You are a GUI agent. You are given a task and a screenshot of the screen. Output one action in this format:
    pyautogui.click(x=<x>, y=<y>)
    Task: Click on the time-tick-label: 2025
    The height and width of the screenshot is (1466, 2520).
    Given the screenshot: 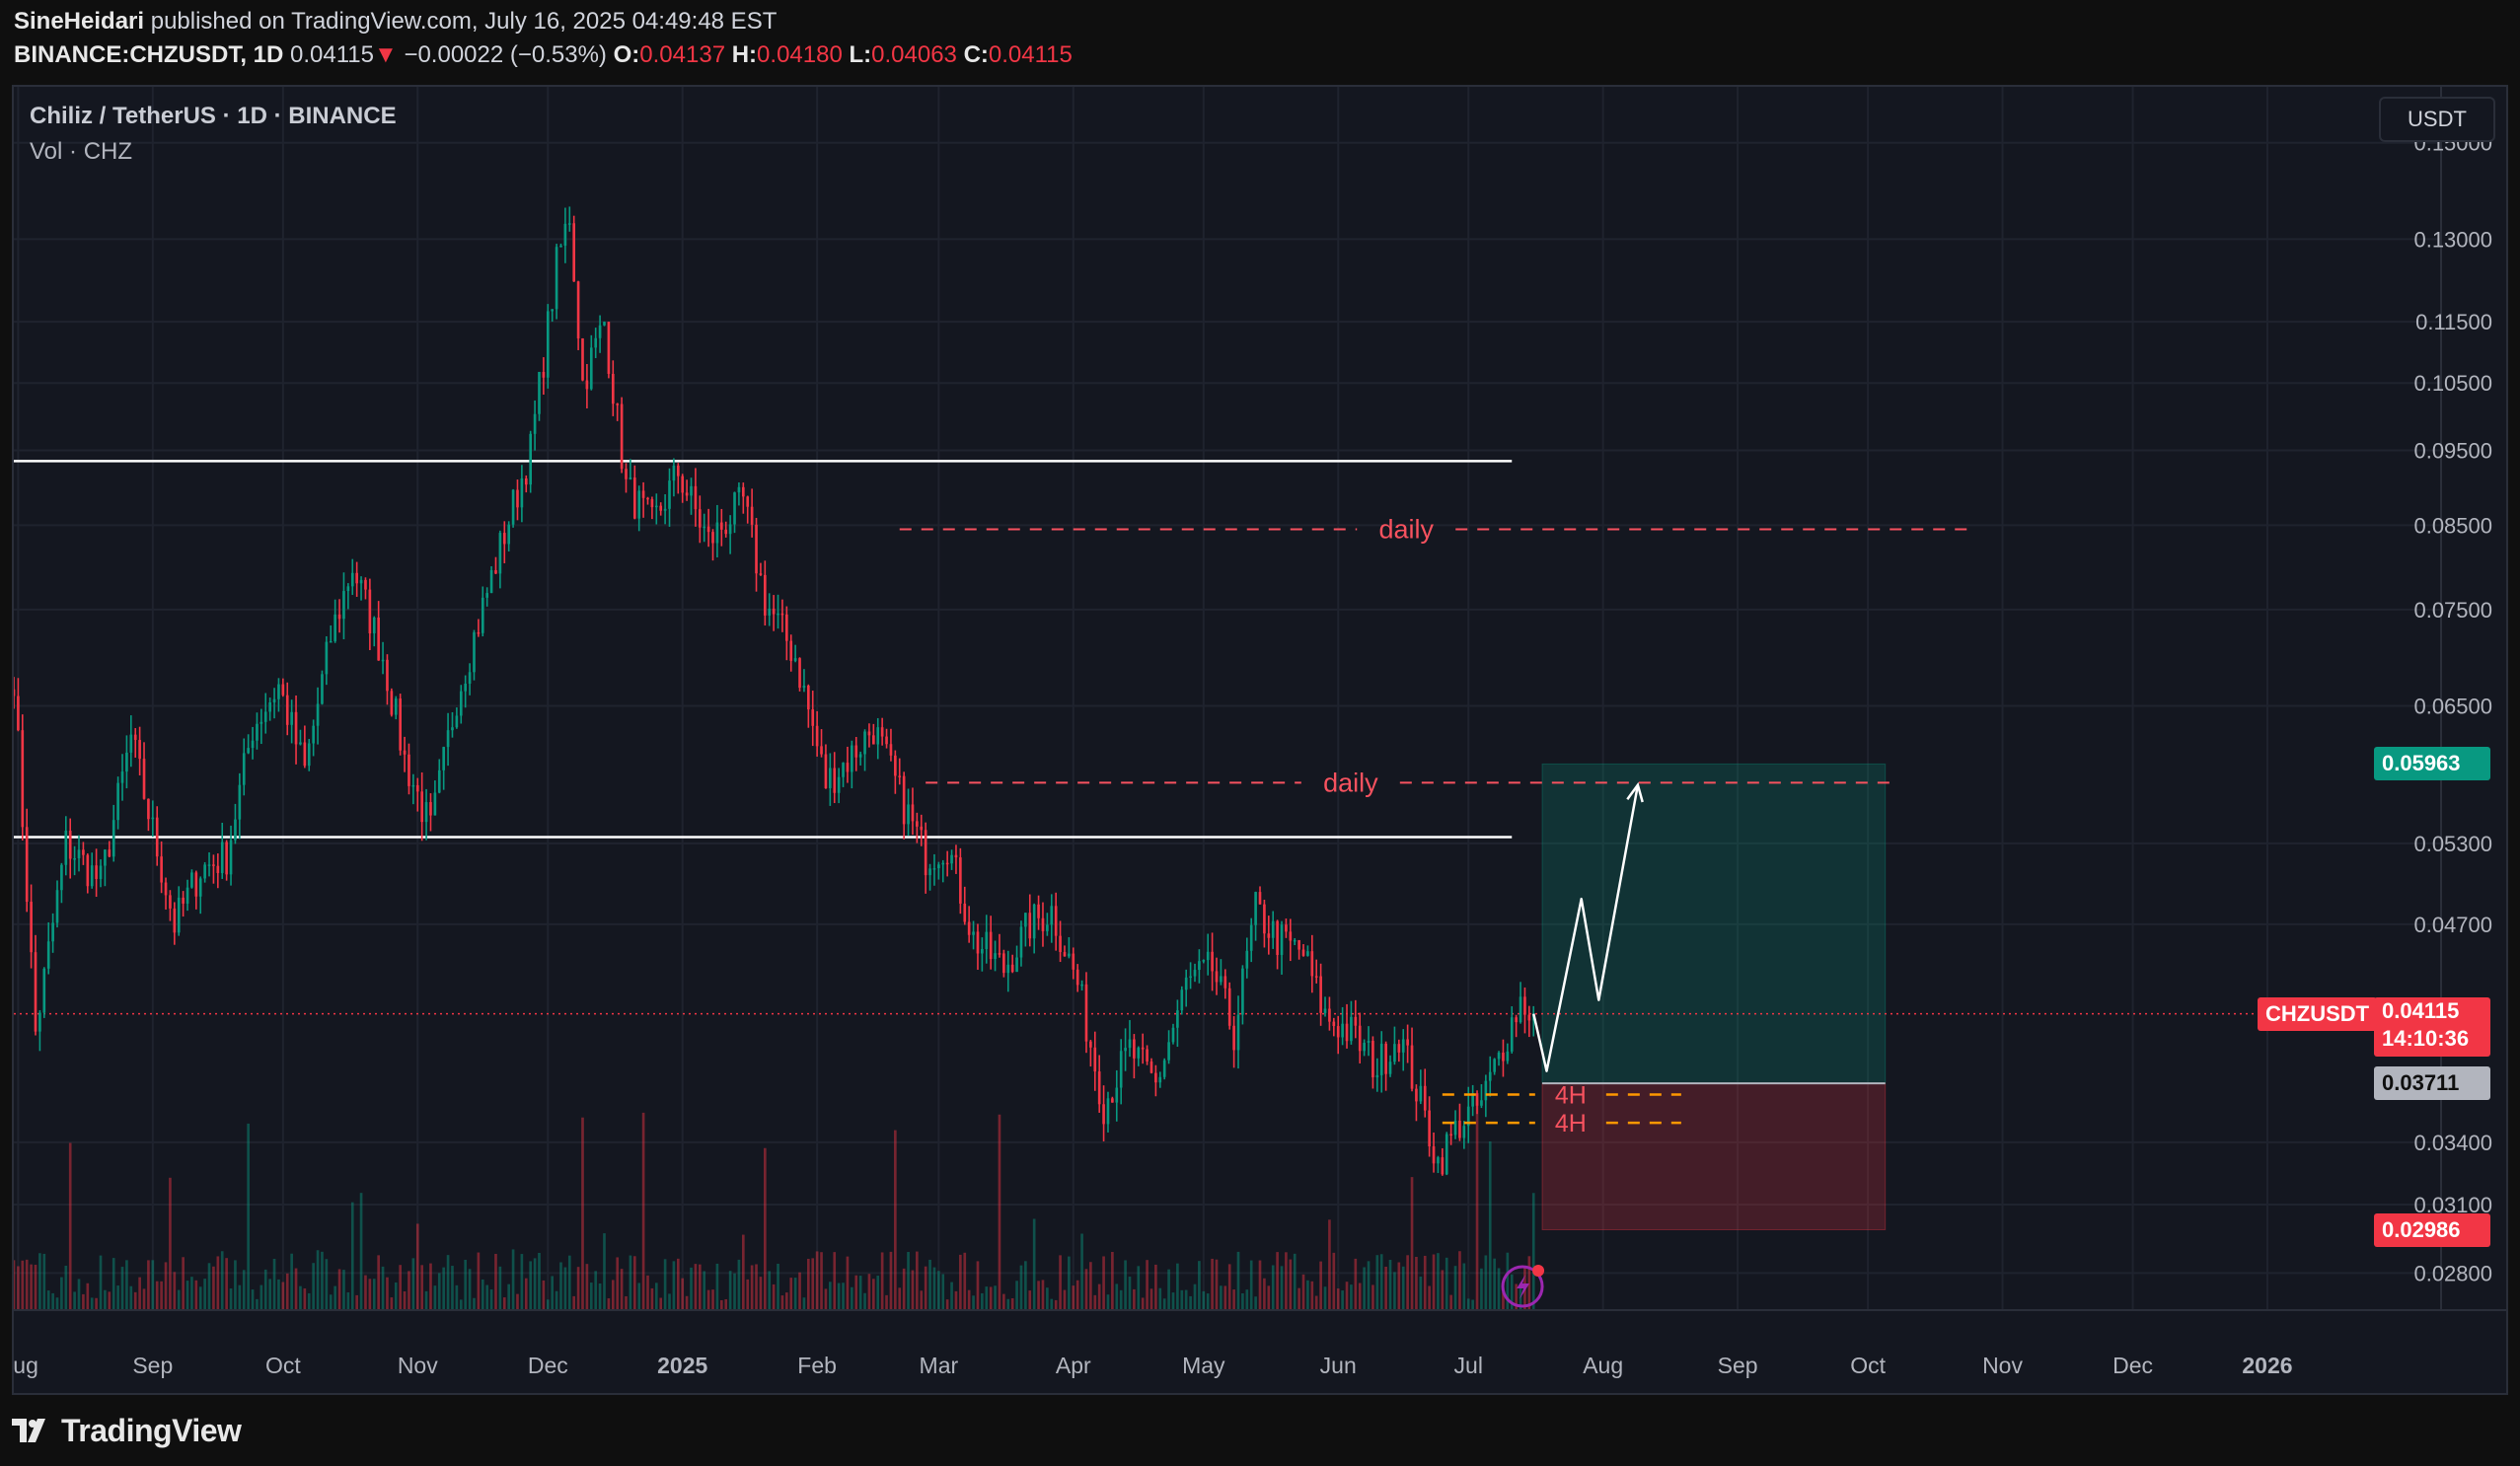 What is the action you would take?
    pyautogui.click(x=682, y=1365)
    